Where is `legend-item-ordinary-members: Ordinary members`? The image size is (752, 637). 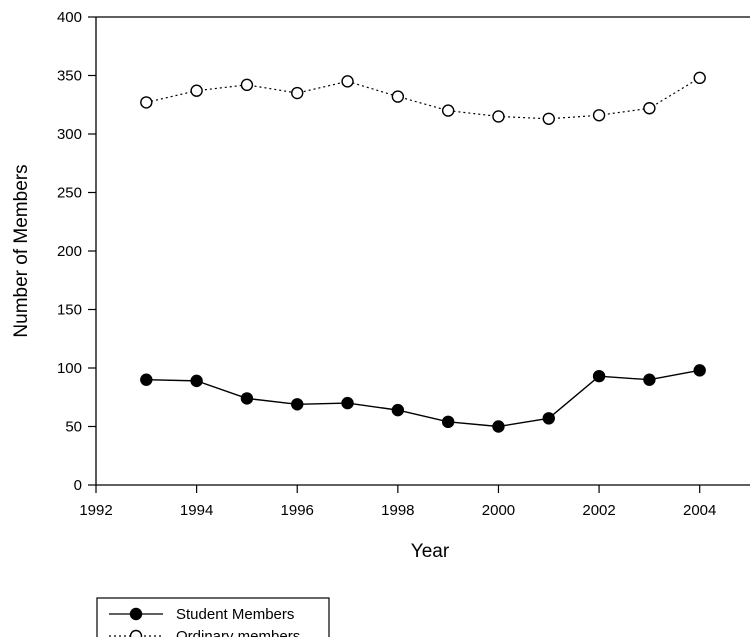
legend-item-ordinary-members: Ordinary members is located at coordinates (204, 632).